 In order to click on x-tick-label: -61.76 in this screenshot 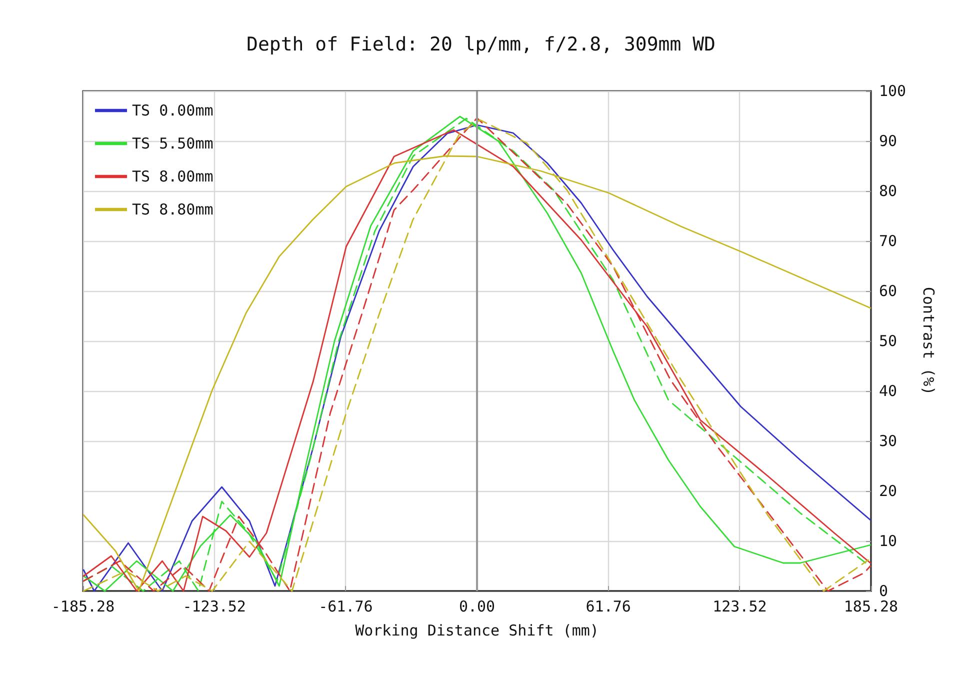, I will do `click(345, 607)`.